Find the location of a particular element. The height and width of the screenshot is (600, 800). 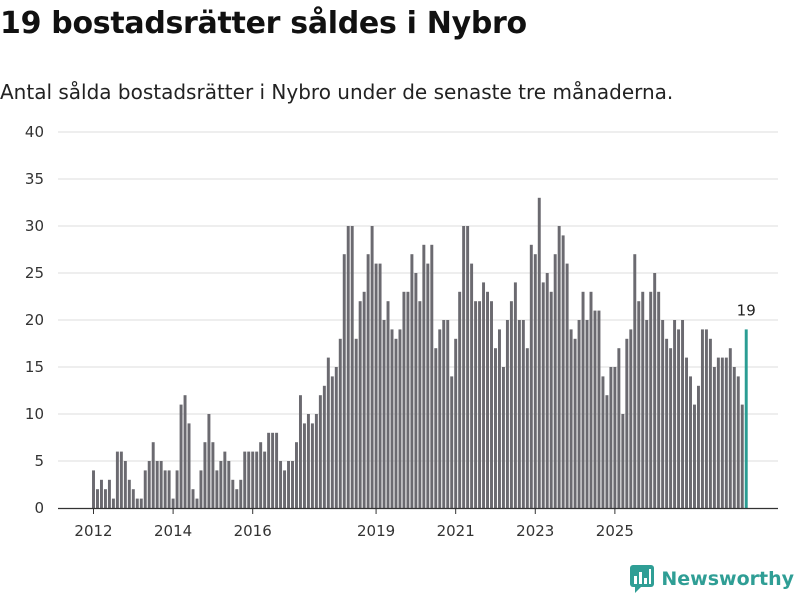

y-tick-label: 0 is located at coordinates (39, 508).